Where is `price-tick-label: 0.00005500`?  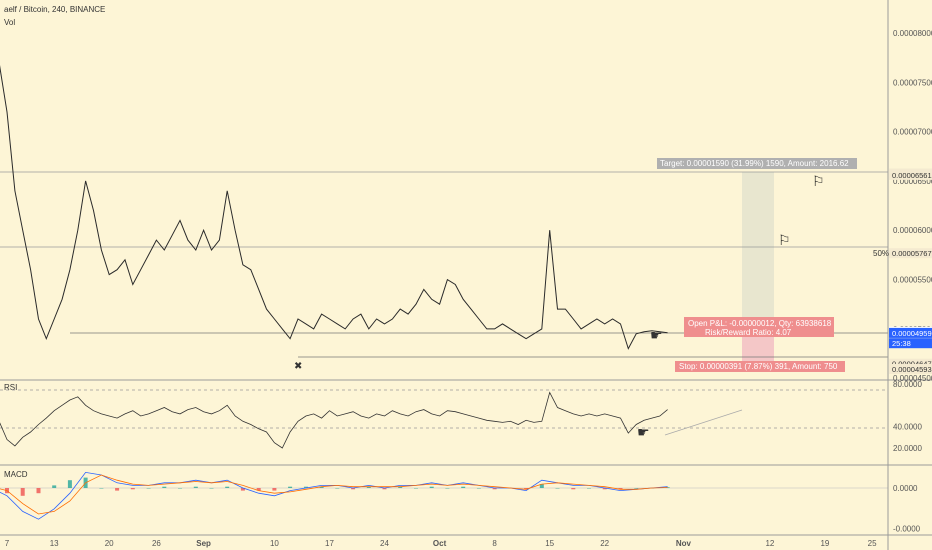
price-tick-label: 0.00005500 is located at coordinates (912, 280).